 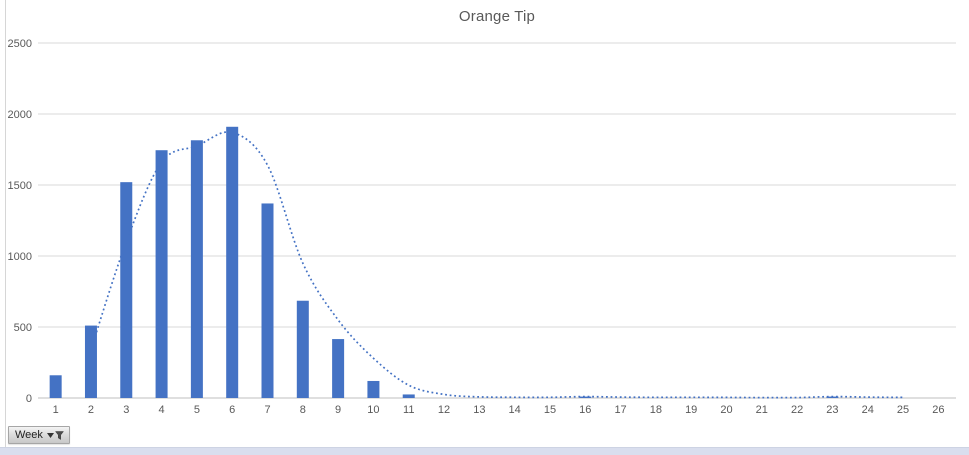 What do you see at coordinates (20, 257) in the screenshot?
I see `y-tick-label: 1000` at bounding box center [20, 257].